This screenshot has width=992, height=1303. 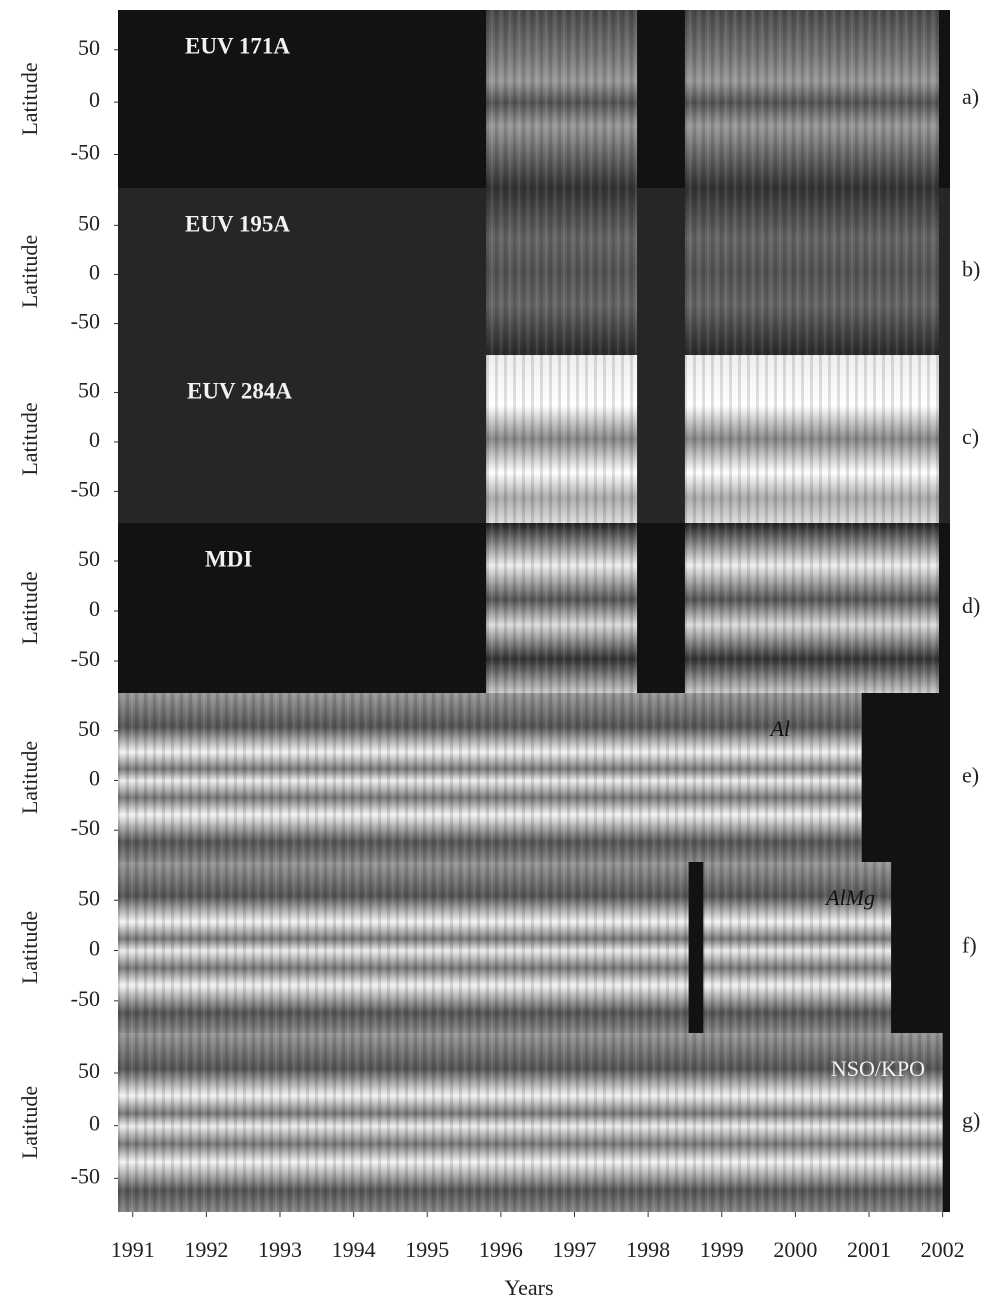 I want to click on x-axis-label: Years, so click(x=528, y=1287).